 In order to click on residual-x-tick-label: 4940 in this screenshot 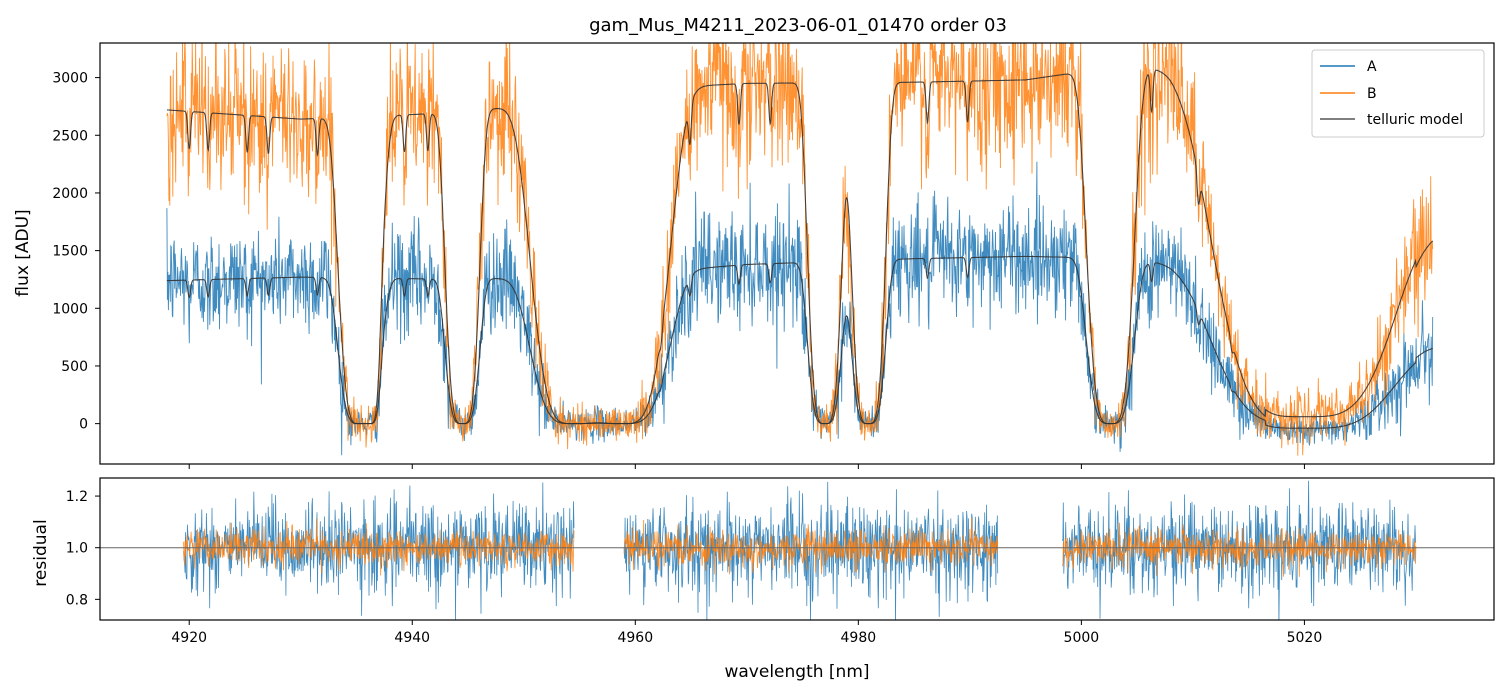, I will do `click(412, 638)`.